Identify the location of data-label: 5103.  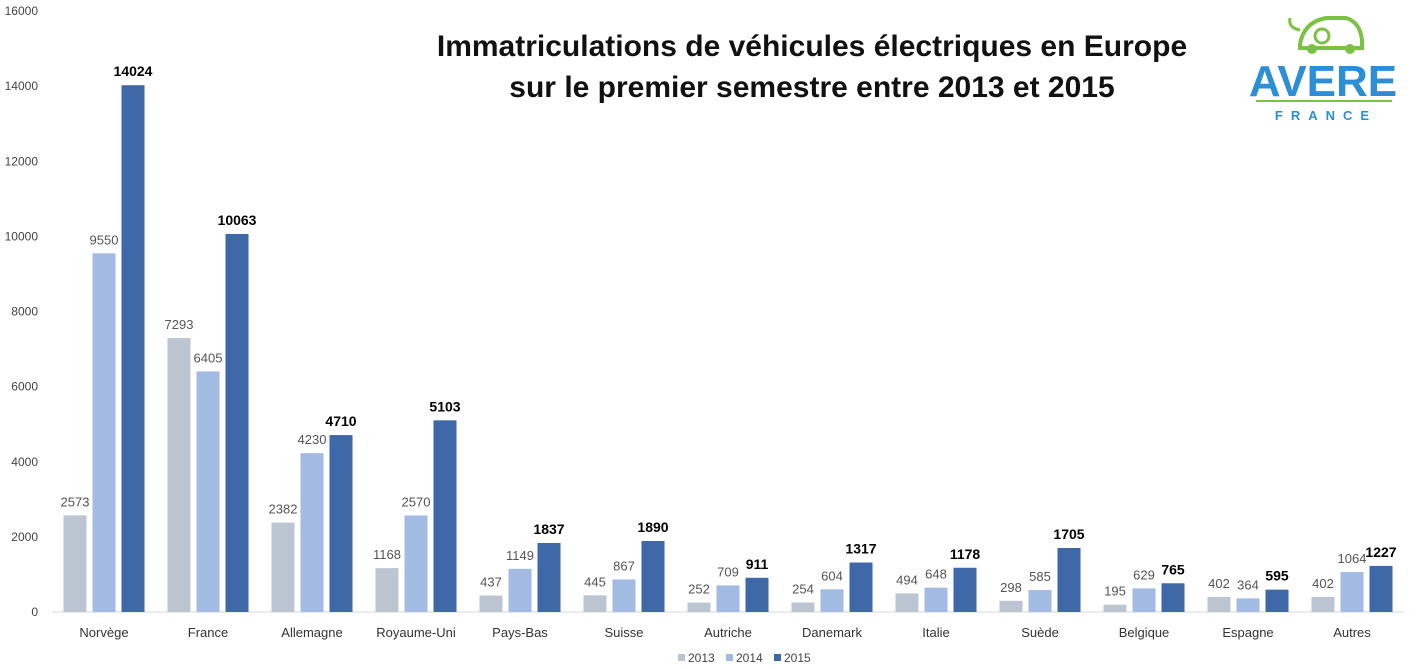
(444, 406).